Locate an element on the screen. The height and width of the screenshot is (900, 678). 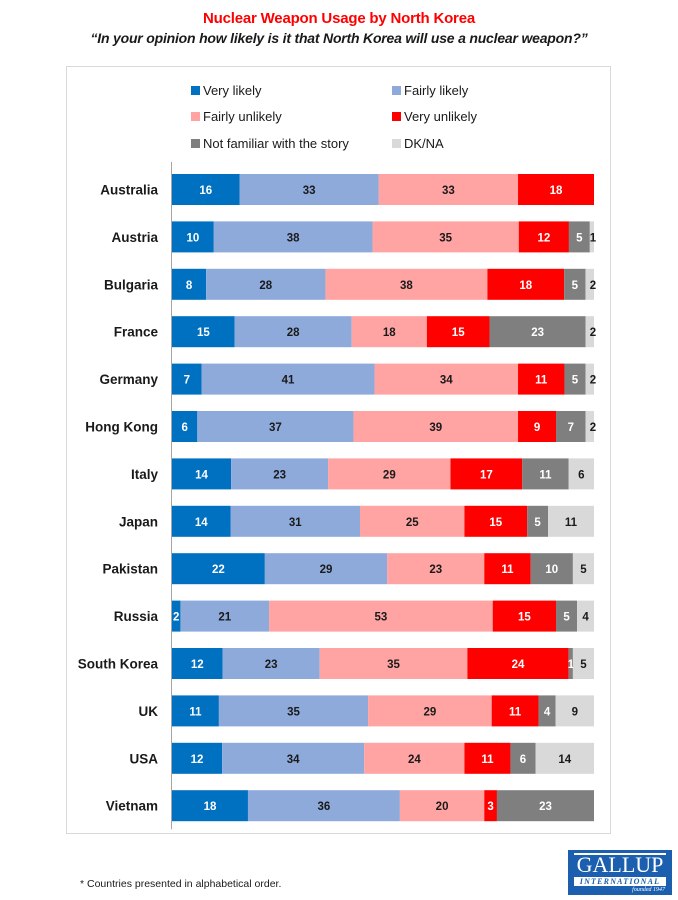
category-label: UK is located at coordinates (149, 711).